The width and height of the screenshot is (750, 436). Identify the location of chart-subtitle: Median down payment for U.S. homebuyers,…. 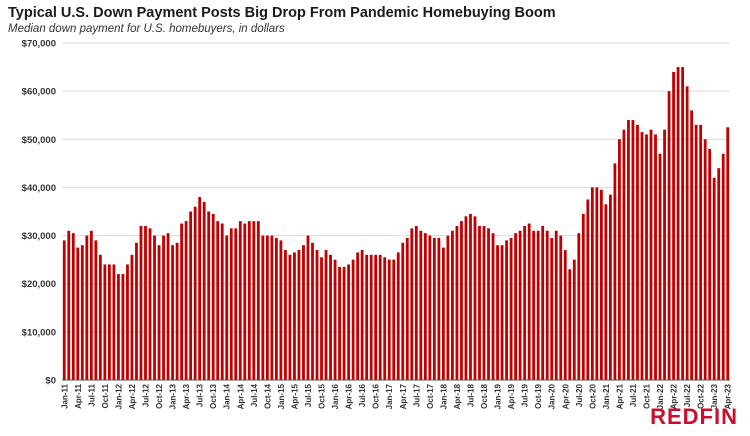
(146, 29).